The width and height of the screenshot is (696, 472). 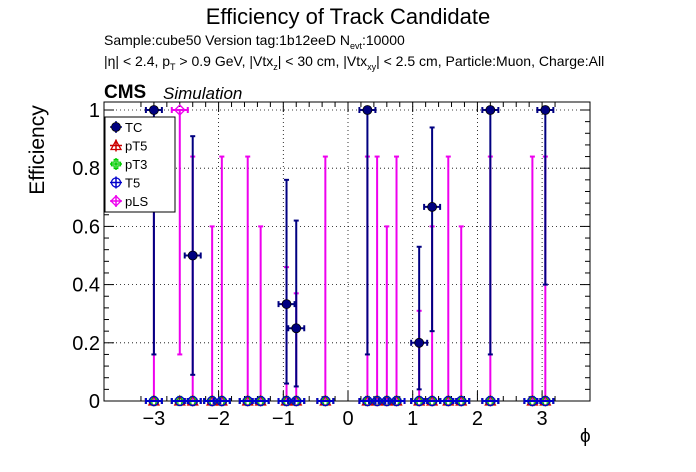 What do you see at coordinates (136, 164) in the screenshot?
I see `legend-pt3-label: pT3` at bounding box center [136, 164].